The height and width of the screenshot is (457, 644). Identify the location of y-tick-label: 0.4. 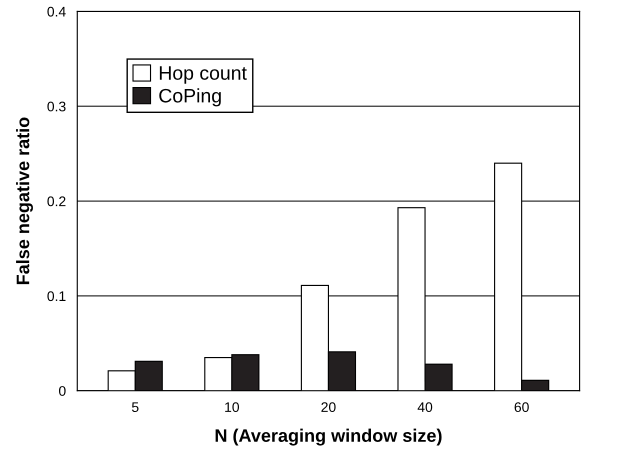
(56, 11).